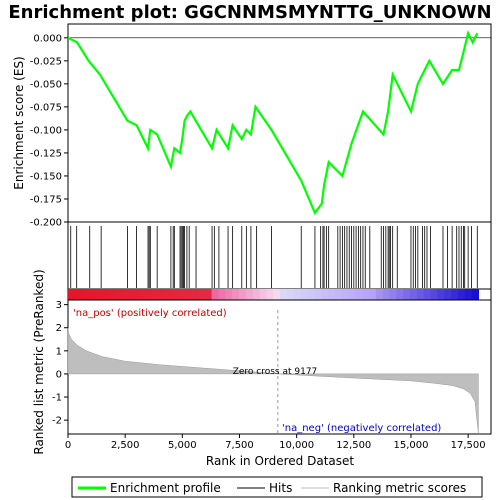  I want to click on neg-correlated-label: 'na_neg' (negatively correlated), so click(361, 428).